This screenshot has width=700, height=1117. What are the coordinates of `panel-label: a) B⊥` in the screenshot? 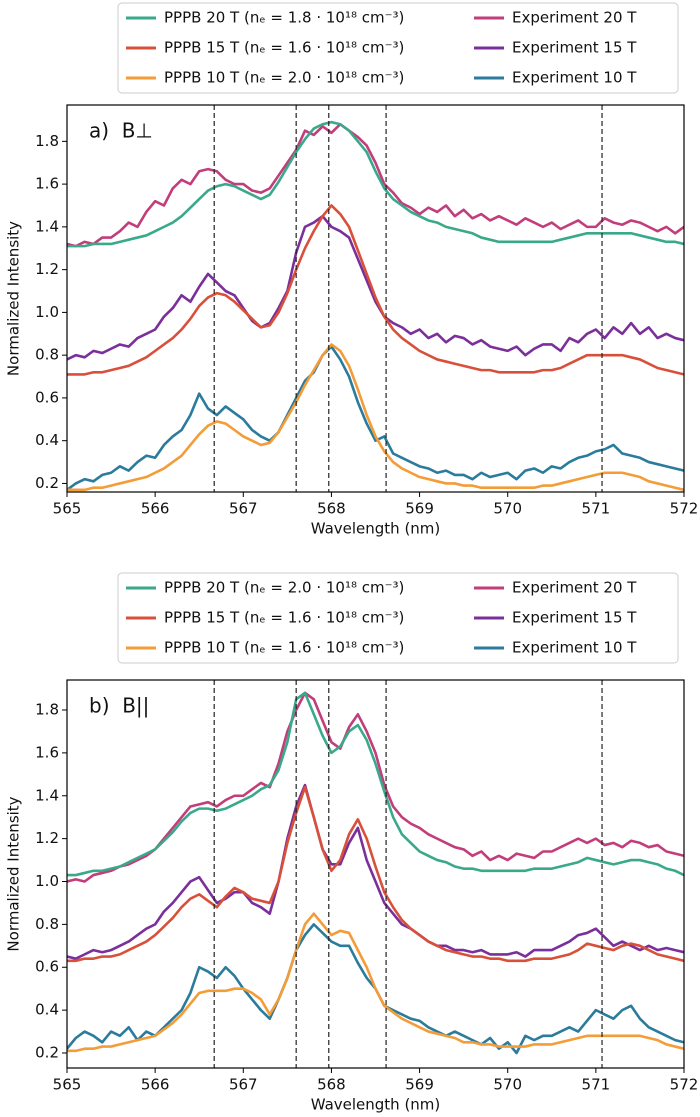 It's located at (121, 131).